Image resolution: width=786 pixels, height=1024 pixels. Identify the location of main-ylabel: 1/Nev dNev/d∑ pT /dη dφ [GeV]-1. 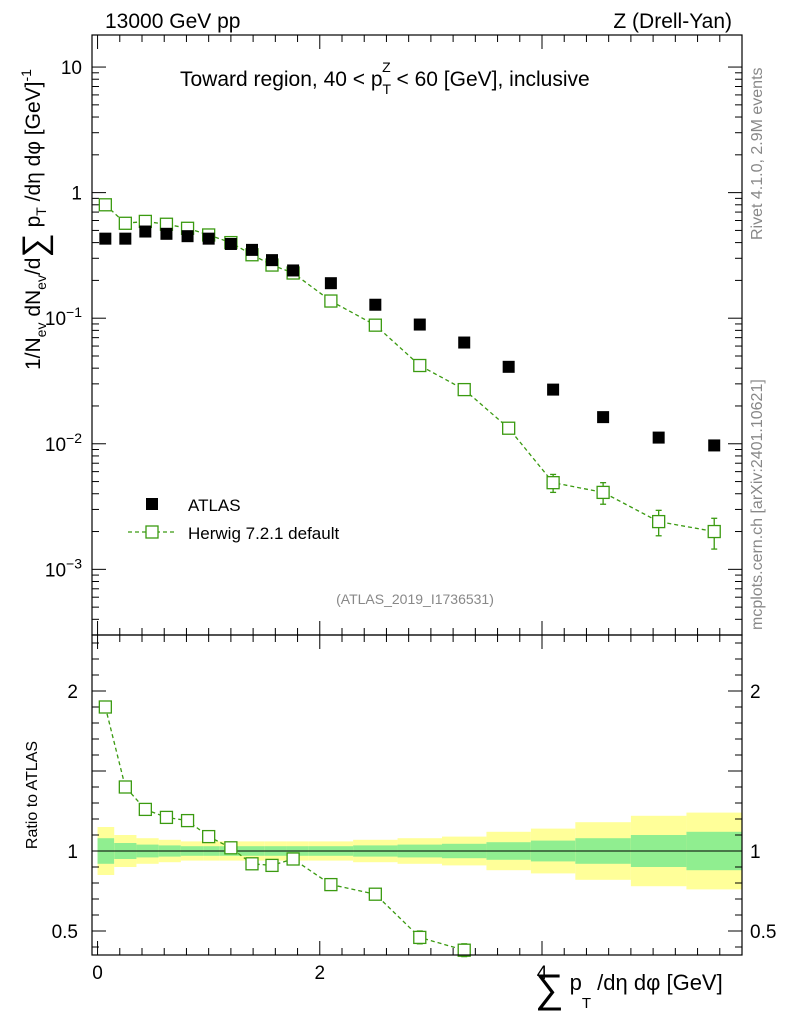
(35, 219).